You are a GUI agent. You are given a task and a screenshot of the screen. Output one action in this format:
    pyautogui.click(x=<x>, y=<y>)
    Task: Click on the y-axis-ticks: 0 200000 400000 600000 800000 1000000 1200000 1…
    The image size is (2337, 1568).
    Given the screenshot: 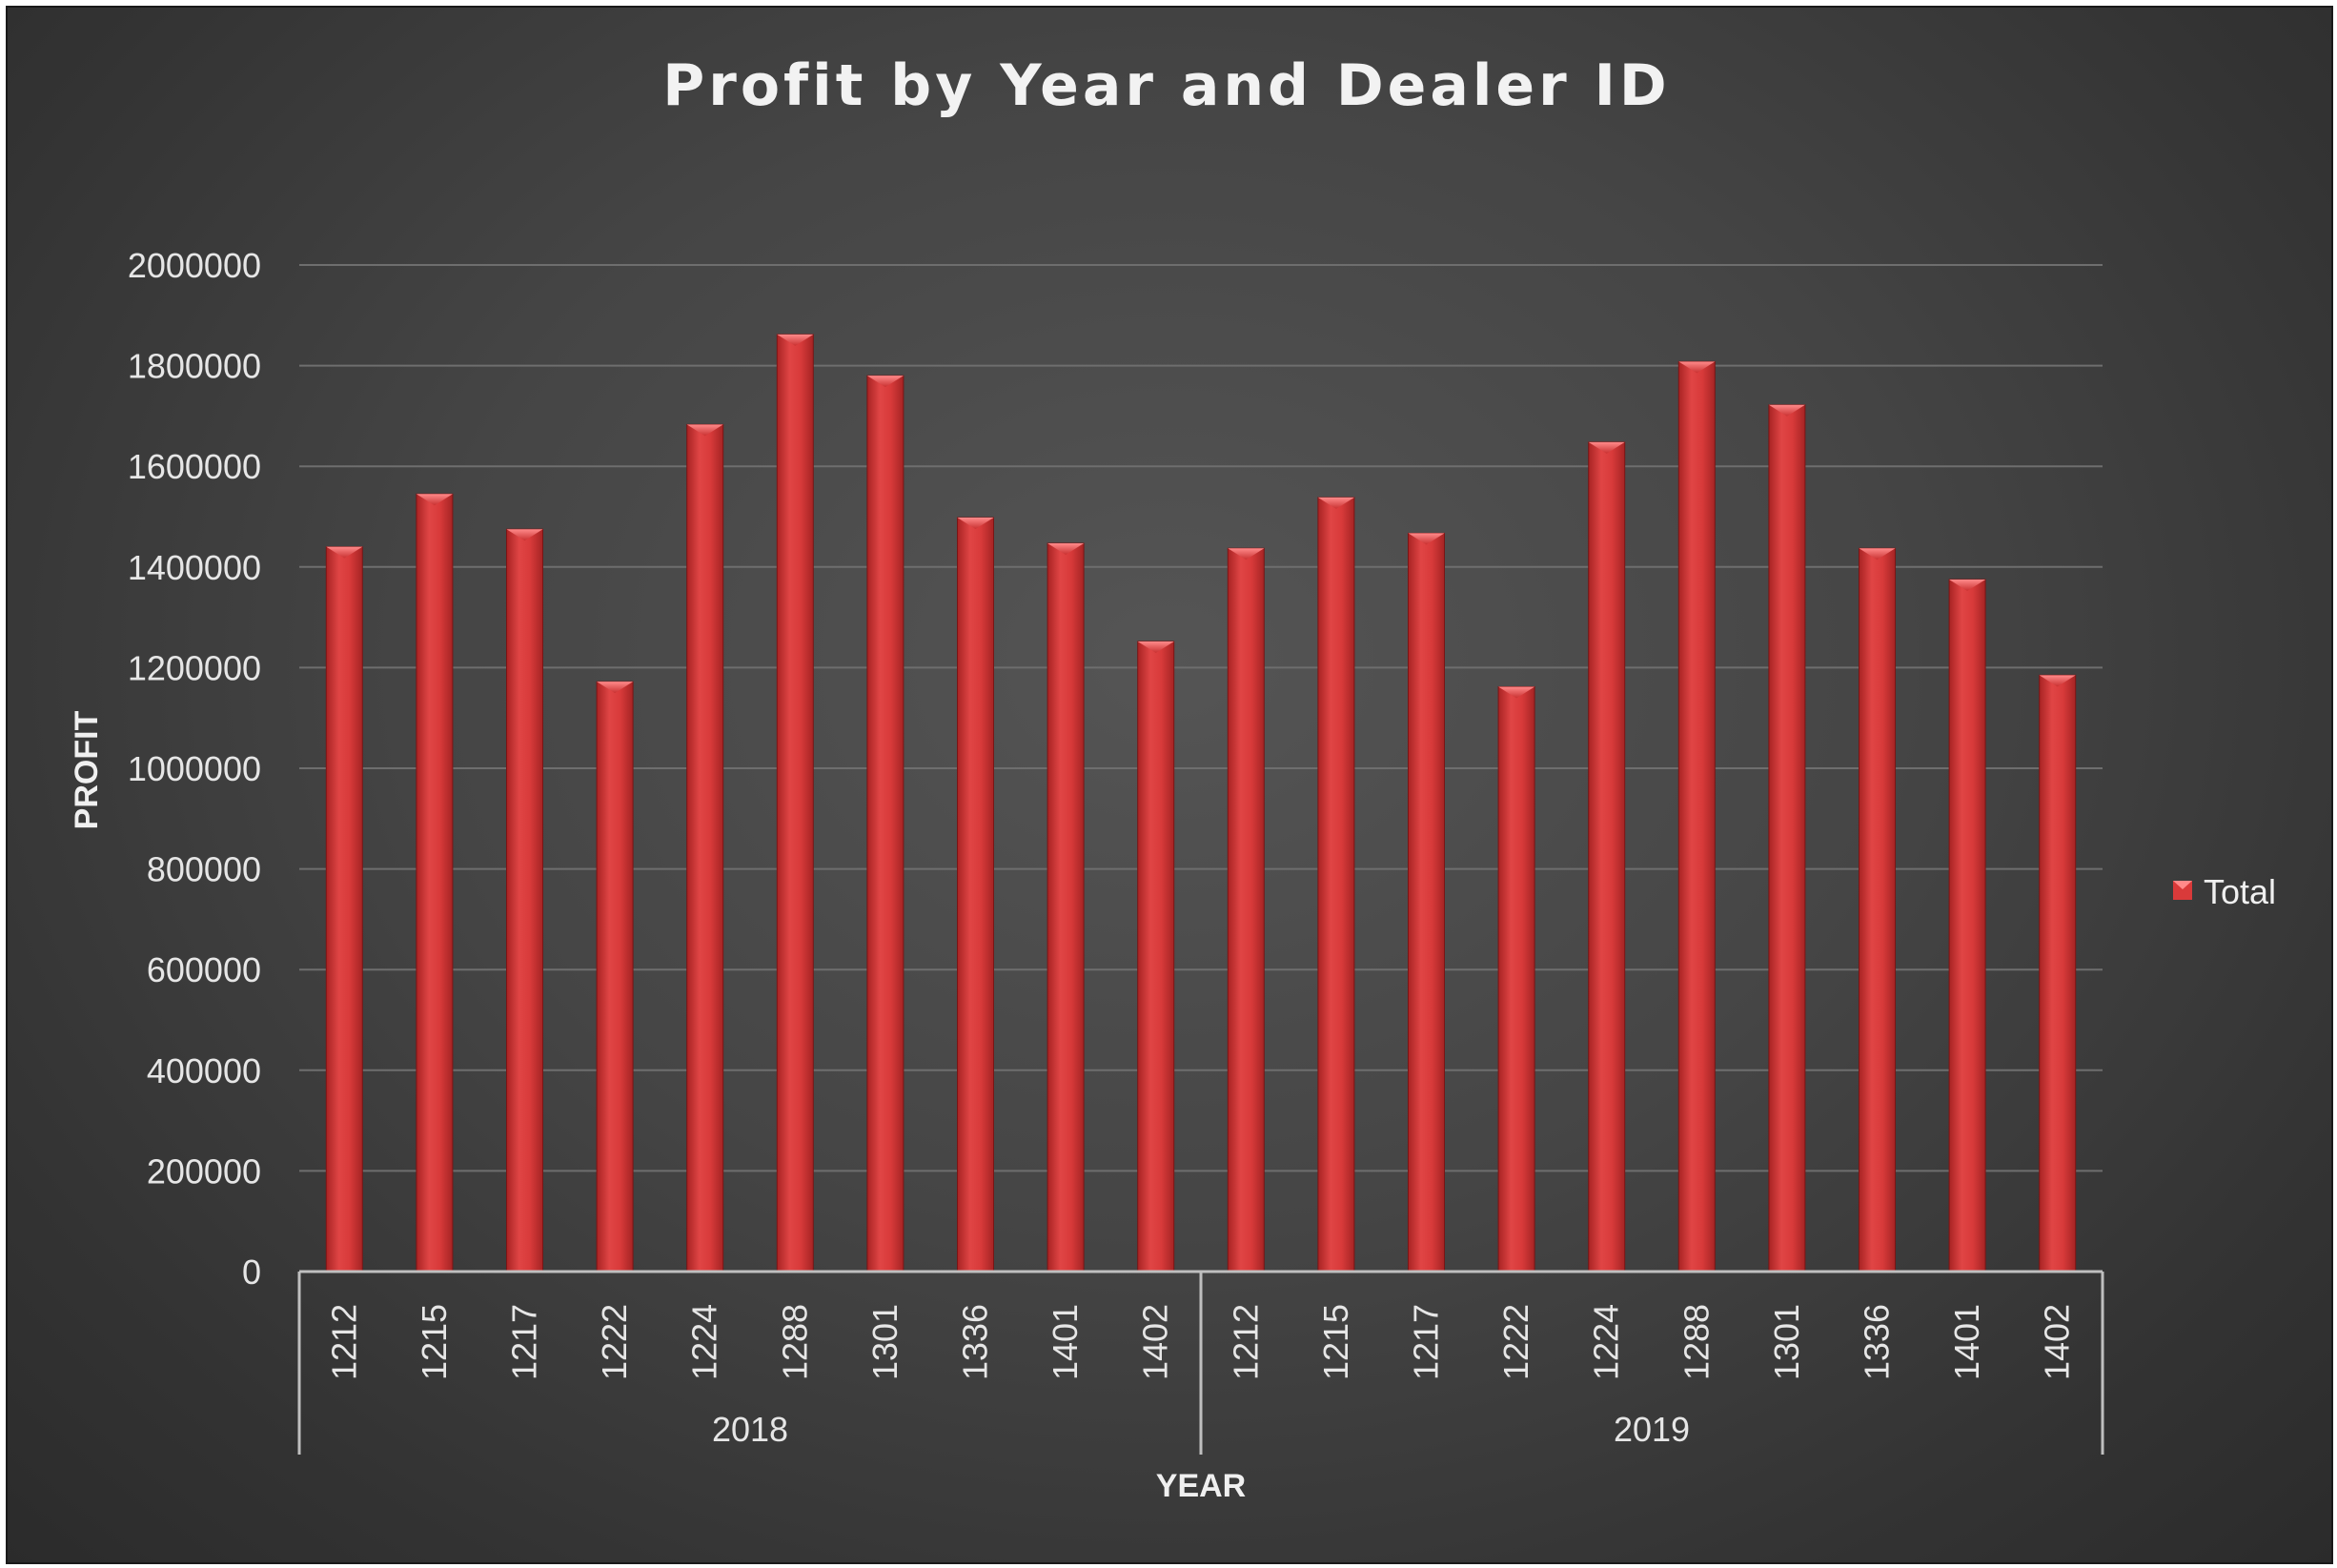 What is the action you would take?
    pyautogui.click(x=194, y=769)
    